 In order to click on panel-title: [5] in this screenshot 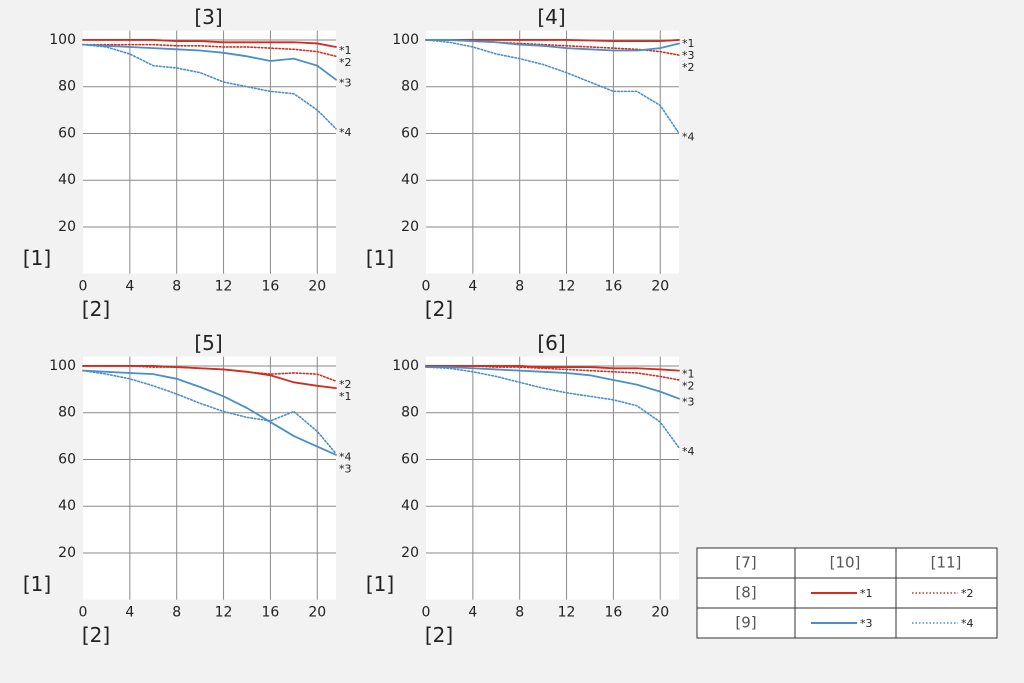, I will do `click(208, 343)`.